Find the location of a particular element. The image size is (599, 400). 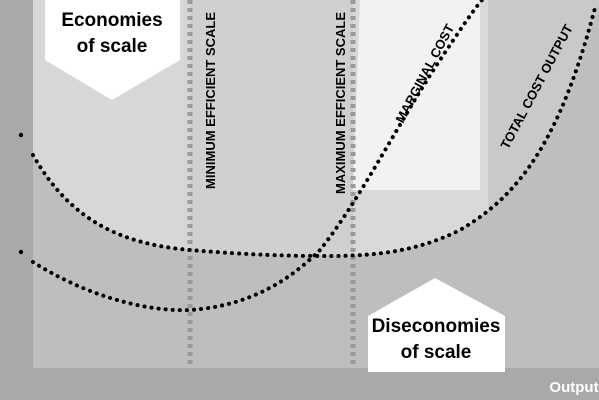

economies-label-line2: of scale is located at coordinates (112, 46).